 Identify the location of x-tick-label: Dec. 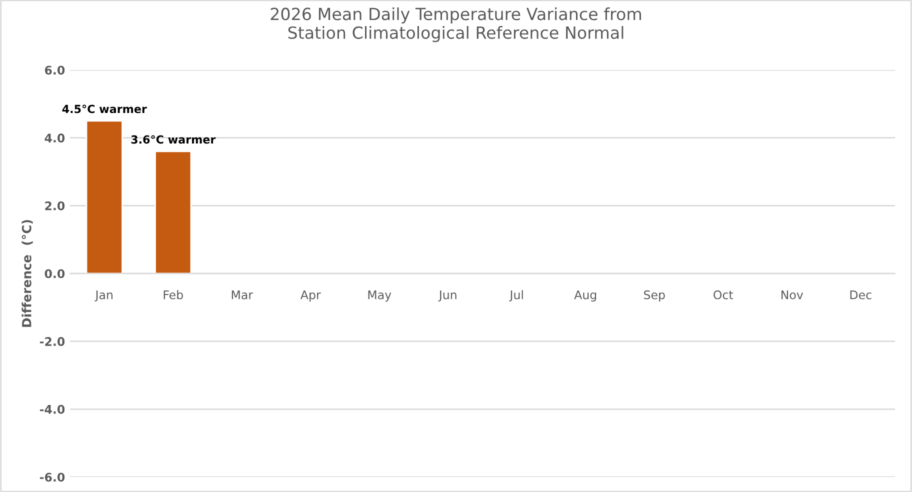
(861, 295).